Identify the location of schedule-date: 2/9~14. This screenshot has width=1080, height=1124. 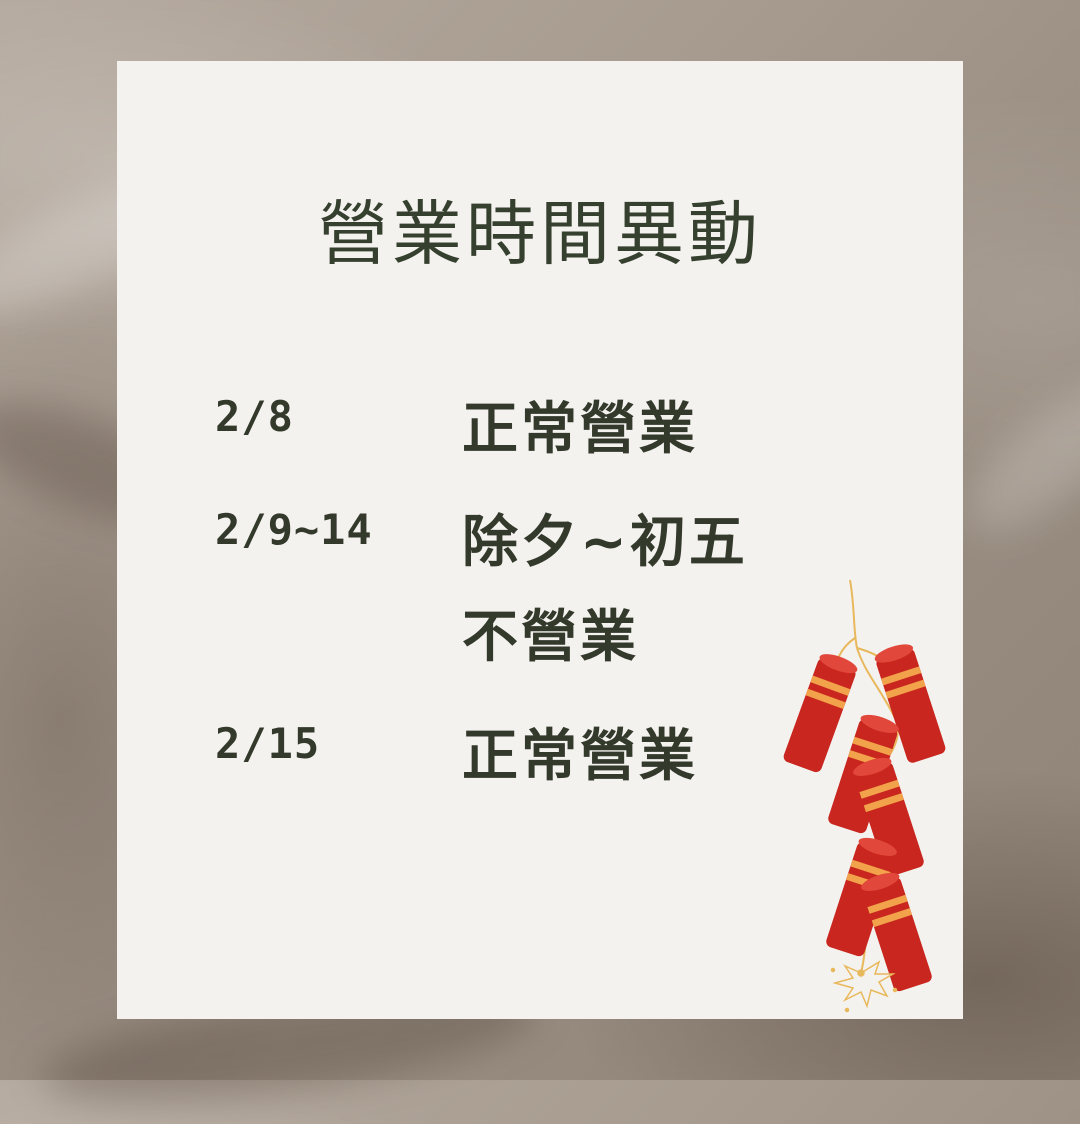
(294, 529).